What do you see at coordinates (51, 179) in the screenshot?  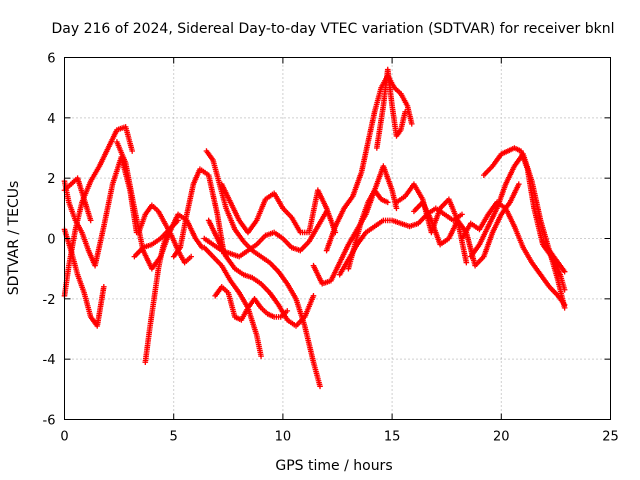 I see `y-tick-label: 2` at bounding box center [51, 179].